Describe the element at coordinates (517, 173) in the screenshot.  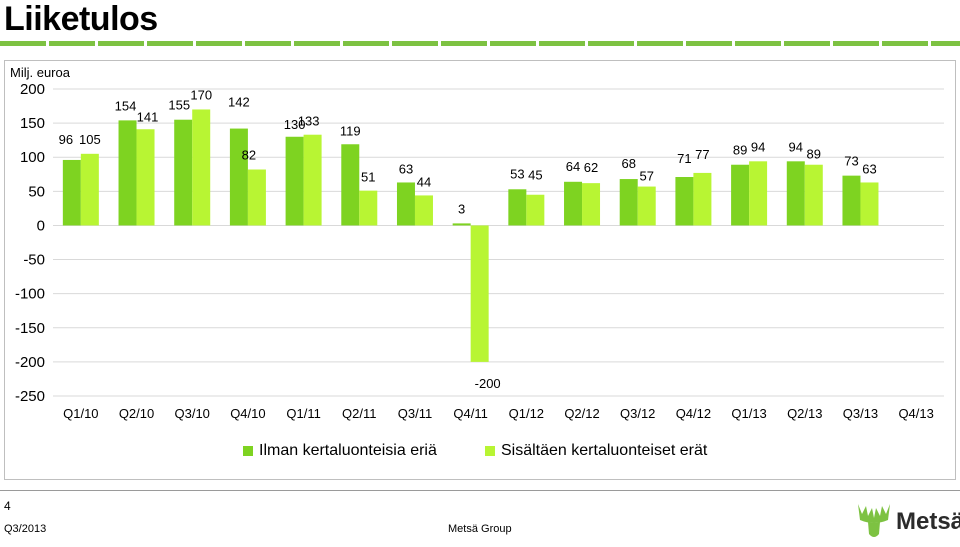
I see `data-label: 53` at that location.